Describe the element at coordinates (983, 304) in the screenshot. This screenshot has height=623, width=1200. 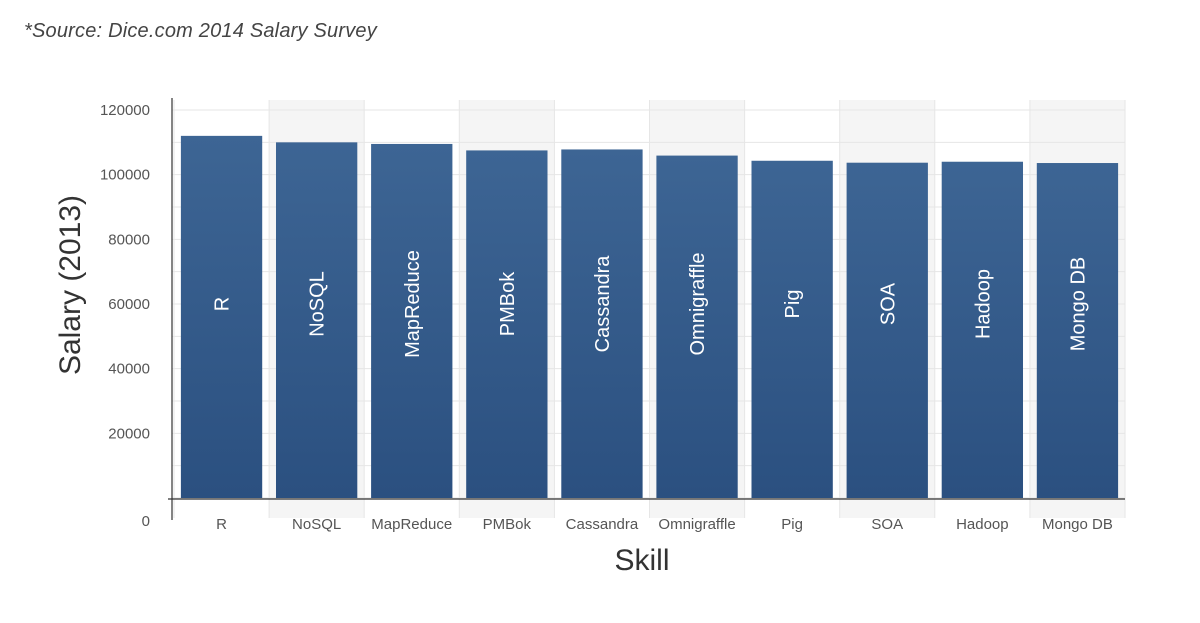
I see `bar-label-hadoop: Hadoop` at that location.